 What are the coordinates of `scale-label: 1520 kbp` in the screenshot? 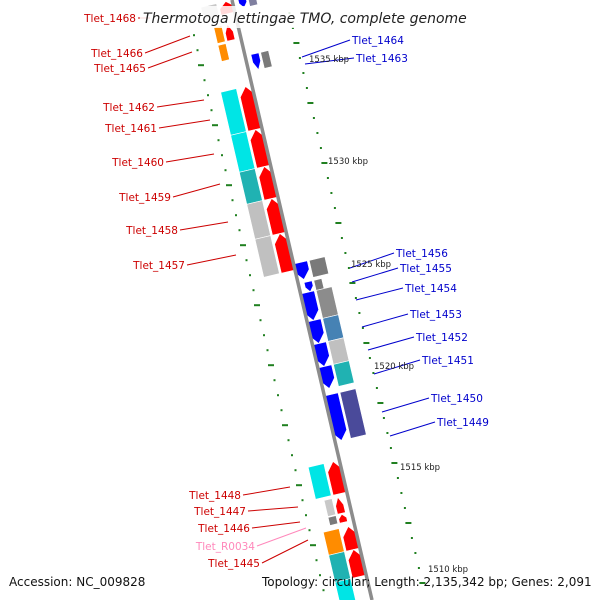 It's located at (394, 367).